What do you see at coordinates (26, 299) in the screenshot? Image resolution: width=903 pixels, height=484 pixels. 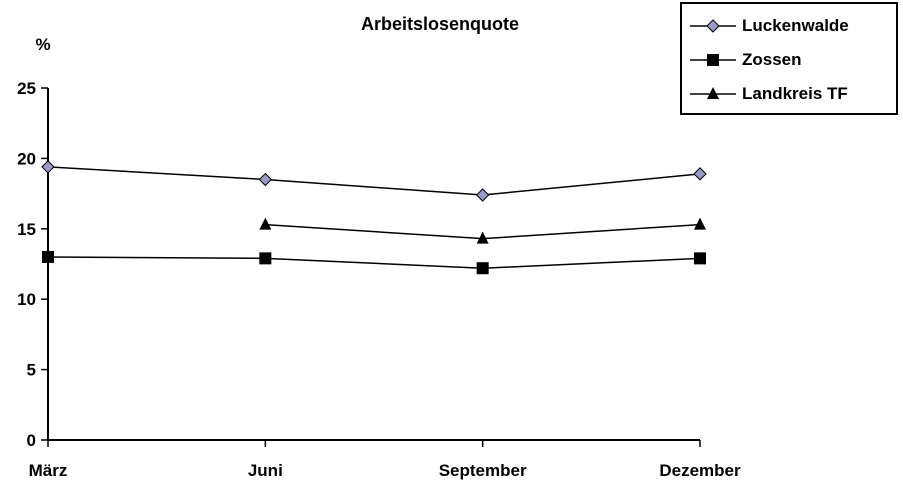 I see `y-tick-label: 10` at bounding box center [26, 299].